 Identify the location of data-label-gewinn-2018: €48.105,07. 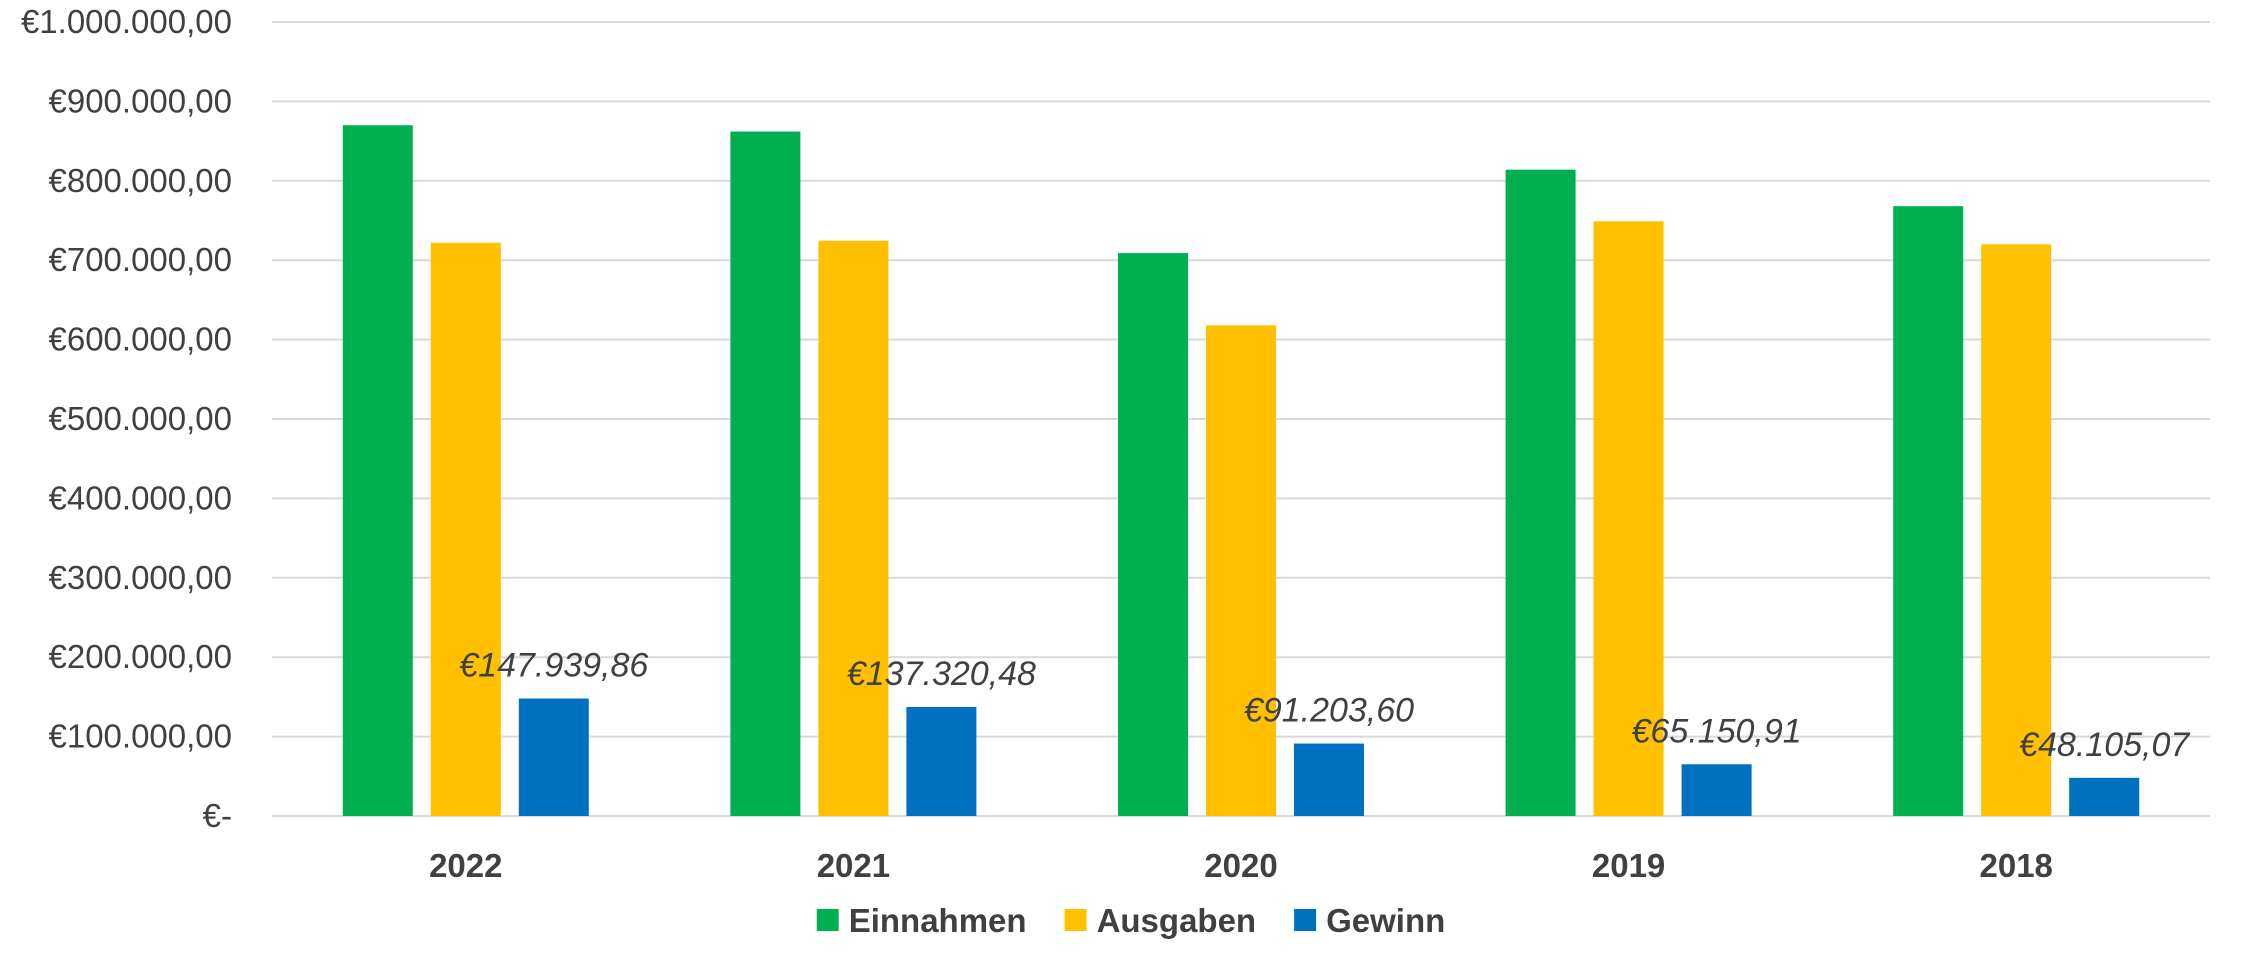
(2104, 745).